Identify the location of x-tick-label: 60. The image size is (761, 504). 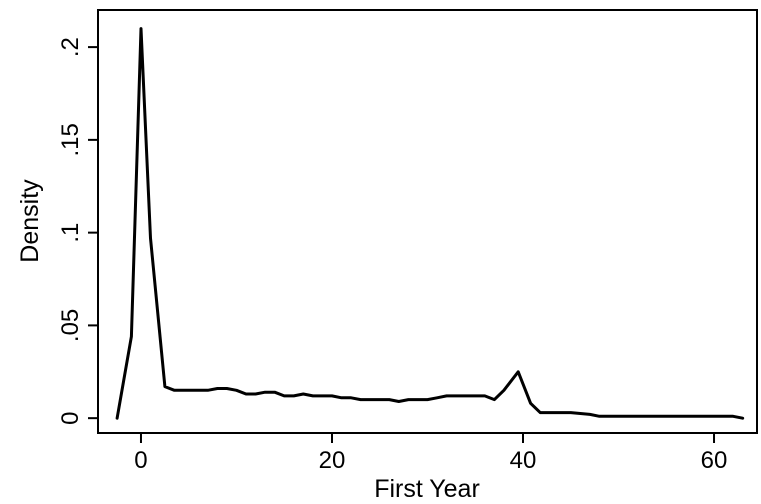
(714, 460).